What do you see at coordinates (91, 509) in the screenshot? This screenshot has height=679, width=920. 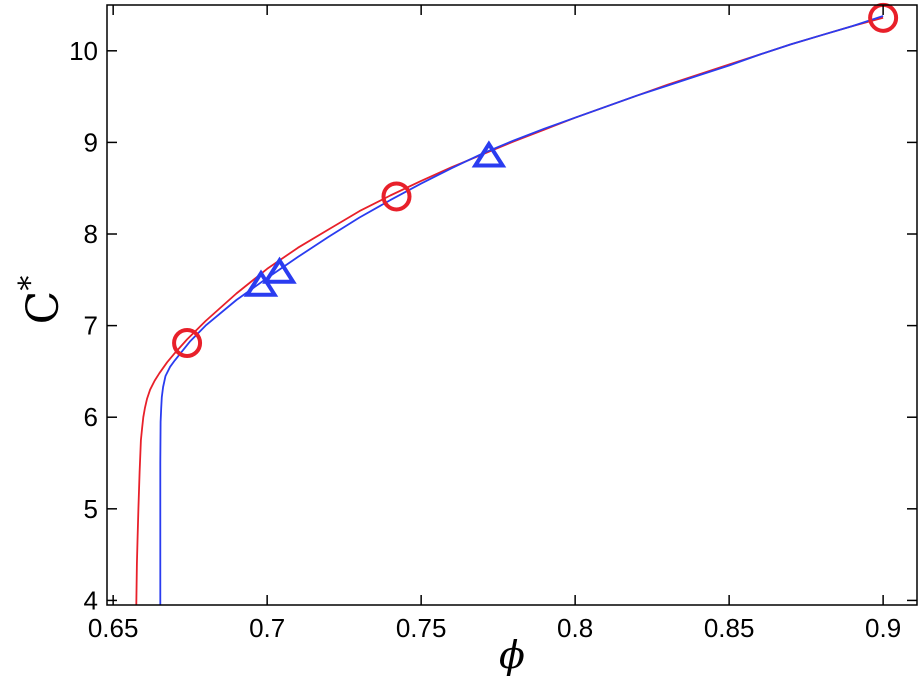 I see `y-tick-label: 5` at bounding box center [91, 509].